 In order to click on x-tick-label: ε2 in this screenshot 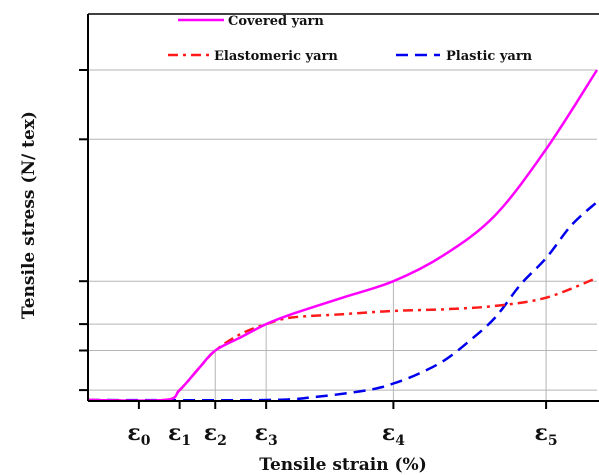, I will do `click(215, 434)`.